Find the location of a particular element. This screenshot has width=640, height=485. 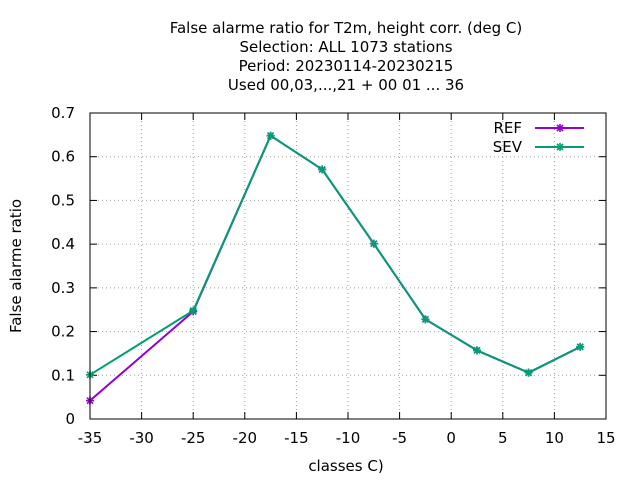

y-tick-label: 0.3 is located at coordinates (63, 288).